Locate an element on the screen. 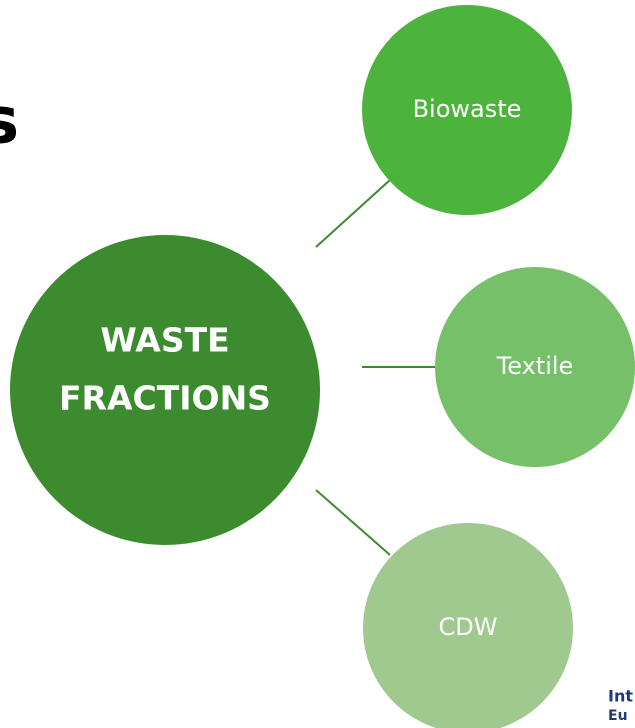 The height and width of the screenshot is (728, 635). title-fragment: s is located at coordinates (9, 122).